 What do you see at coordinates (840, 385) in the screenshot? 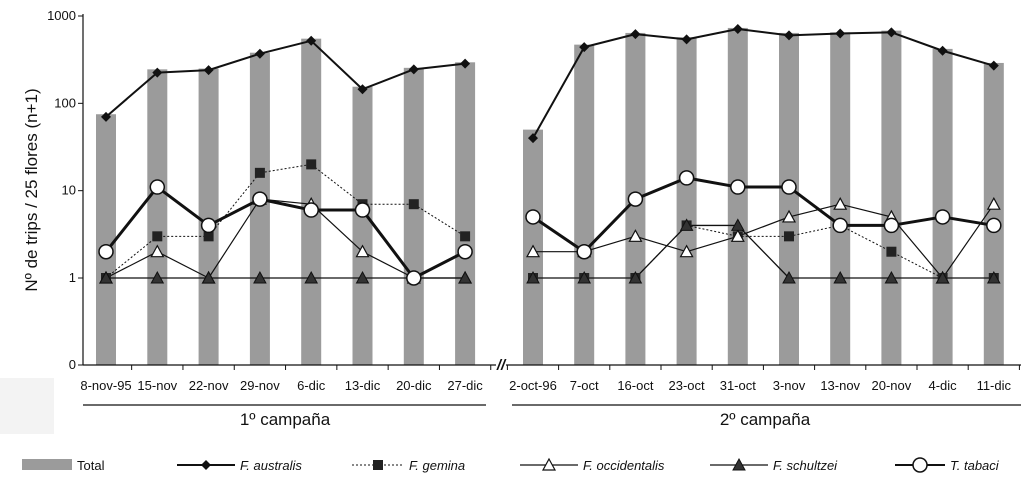
I see `x-category-label: 13-nov` at bounding box center [840, 385].